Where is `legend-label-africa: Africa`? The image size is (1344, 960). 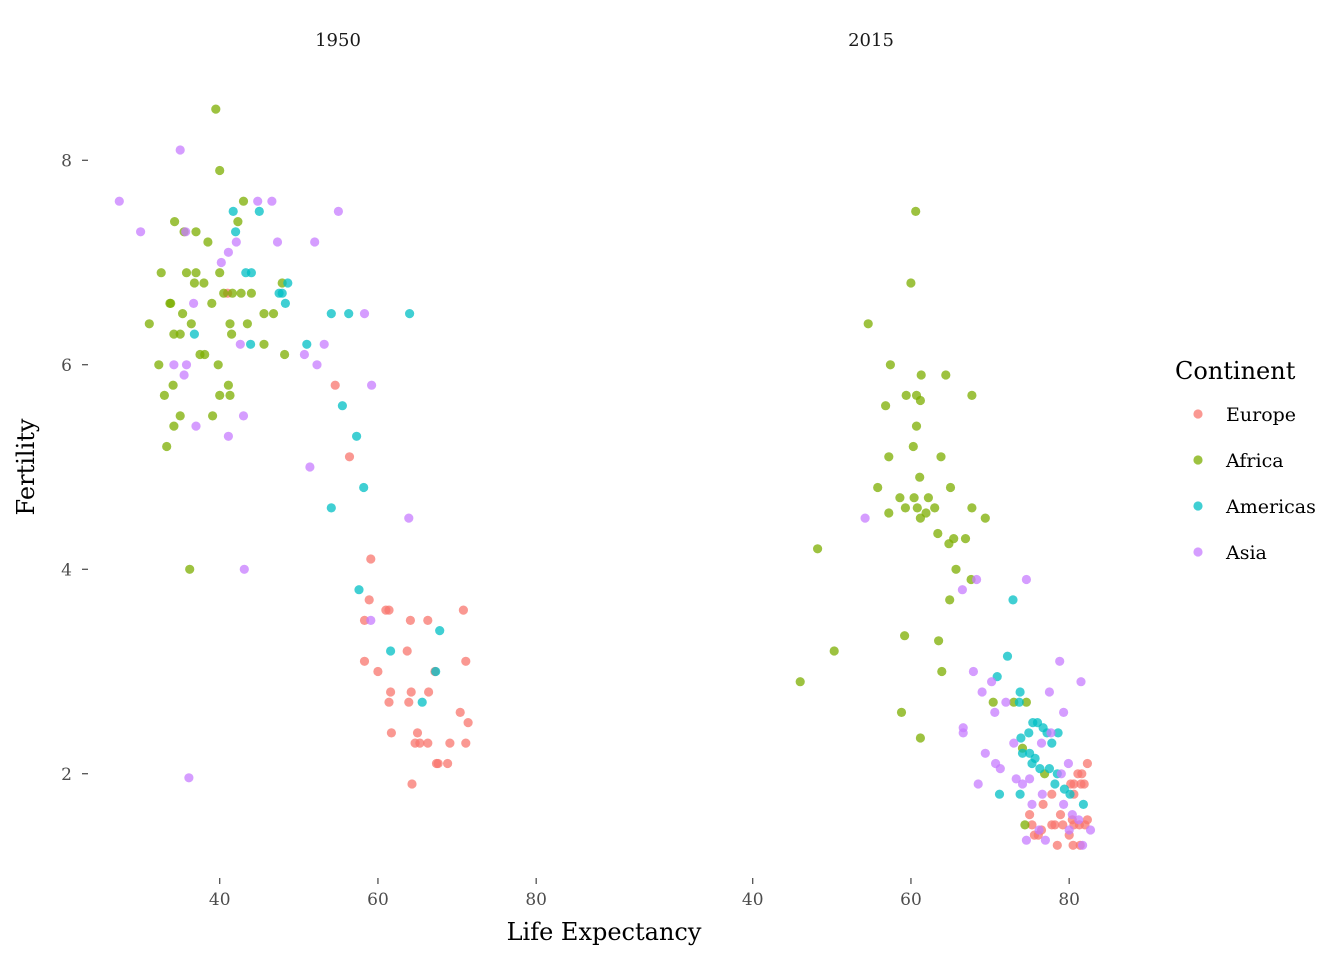
legend-label-africa: Africa is located at coordinates (1254, 461).